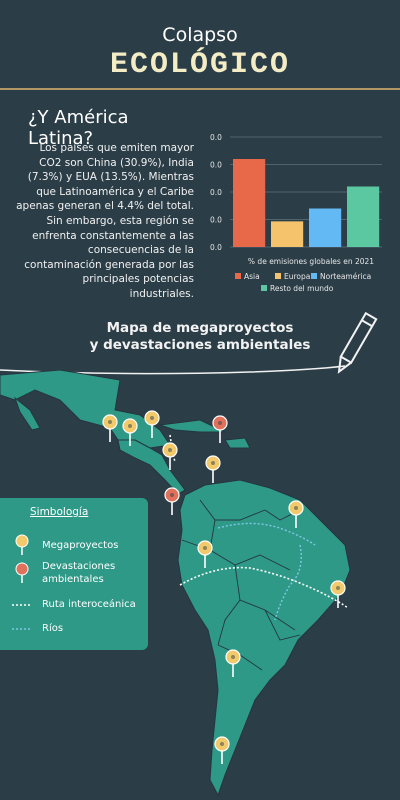 Image resolution: width=400 pixels, height=800 pixels. Describe the element at coordinates (27, 413) in the screenshot. I see `baja-land` at that location.